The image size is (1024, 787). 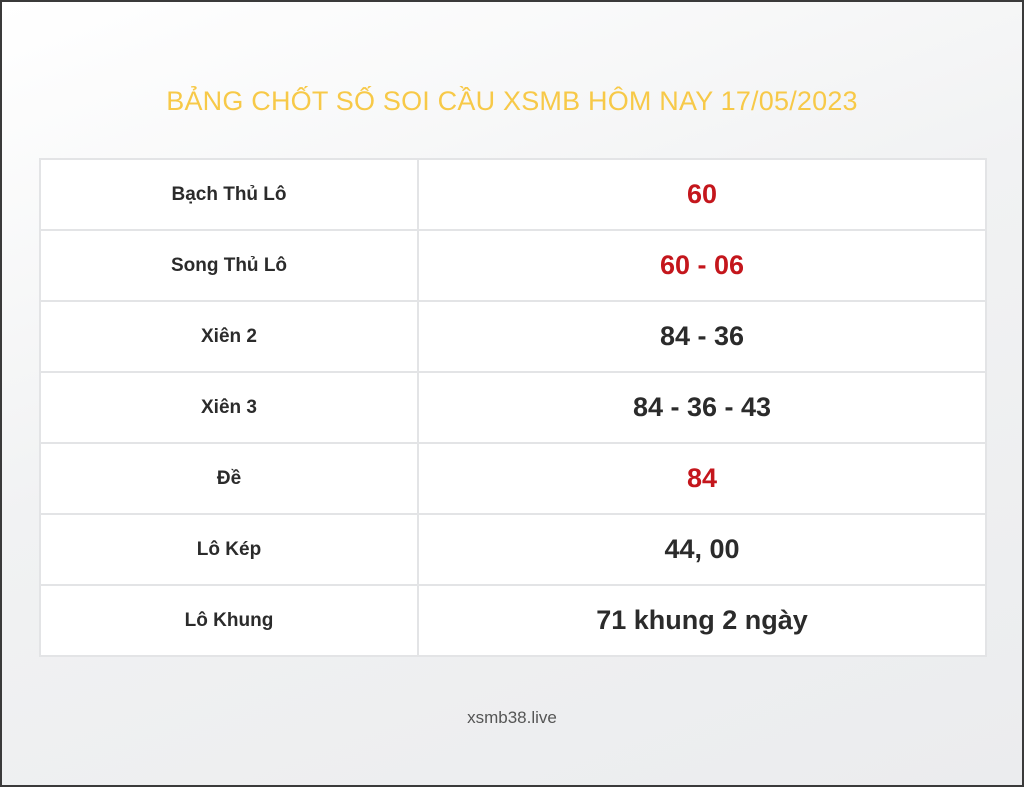 What do you see at coordinates (702, 265) in the screenshot?
I see `row-value: 60 - 06` at bounding box center [702, 265].